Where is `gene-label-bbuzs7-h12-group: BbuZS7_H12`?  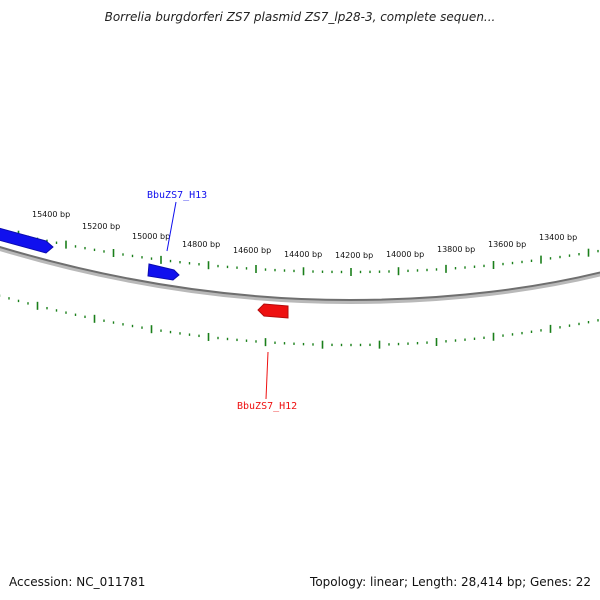
gene-label-bbuzs7-h12-group: BbuZS7_H12 is located at coordinates (267, 381).